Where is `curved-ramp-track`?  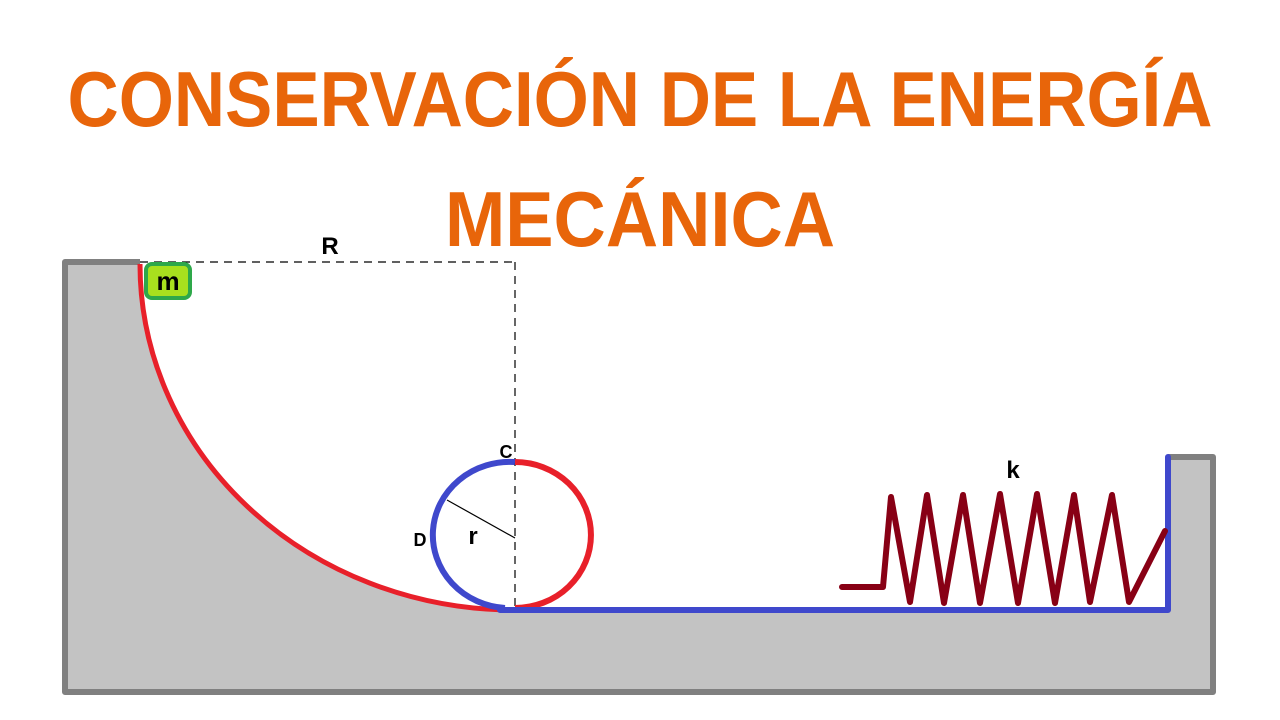 curved-ramp-track is located at coordinates (321, 438).